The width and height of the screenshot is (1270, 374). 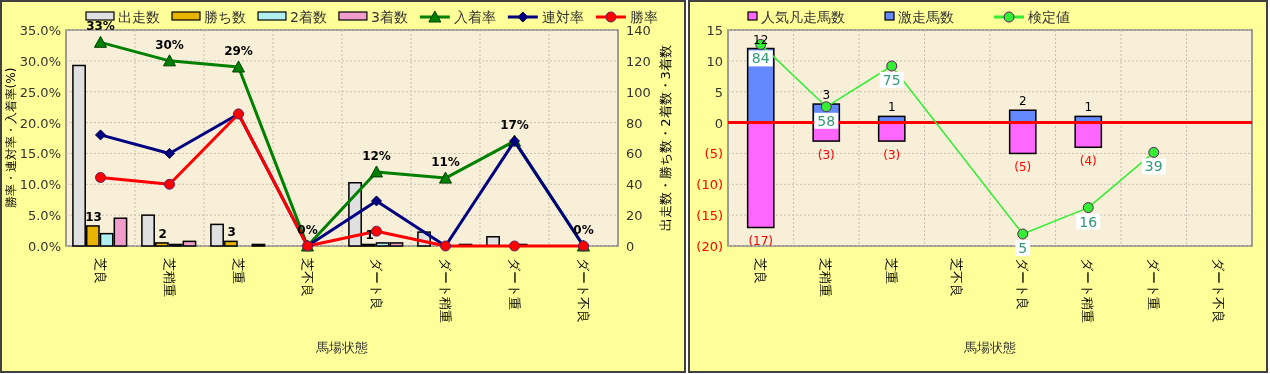 I want to click on y-tick-label: (5), so click(x=713, y=154).